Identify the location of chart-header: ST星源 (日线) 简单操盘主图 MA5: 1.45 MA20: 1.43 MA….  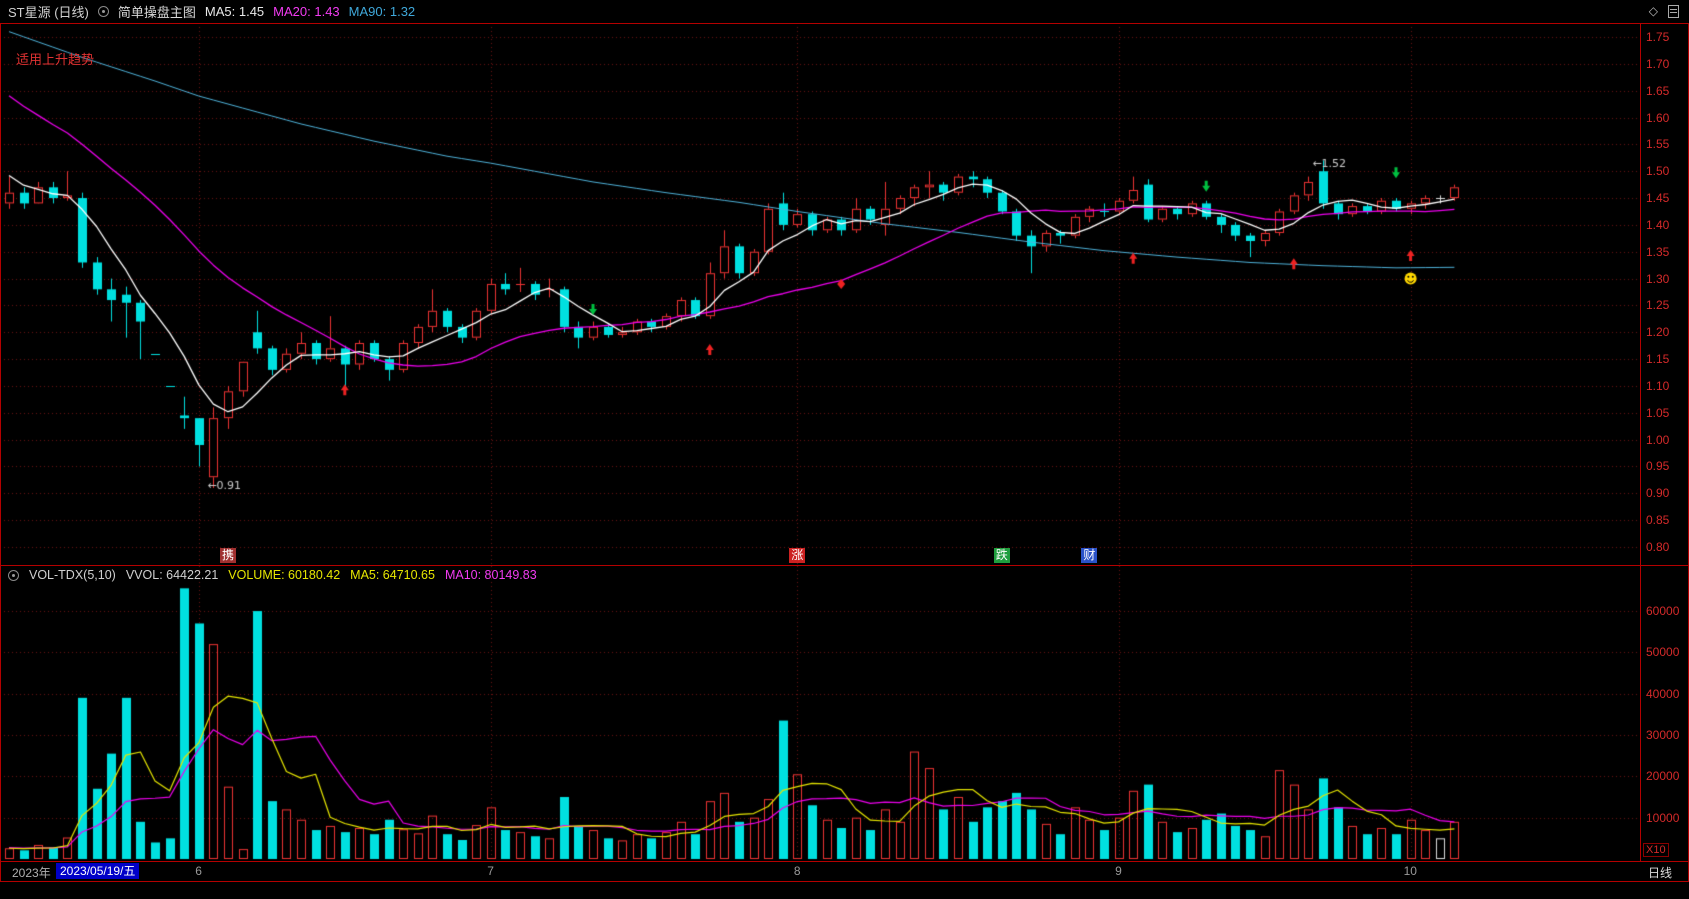
(844, 11).